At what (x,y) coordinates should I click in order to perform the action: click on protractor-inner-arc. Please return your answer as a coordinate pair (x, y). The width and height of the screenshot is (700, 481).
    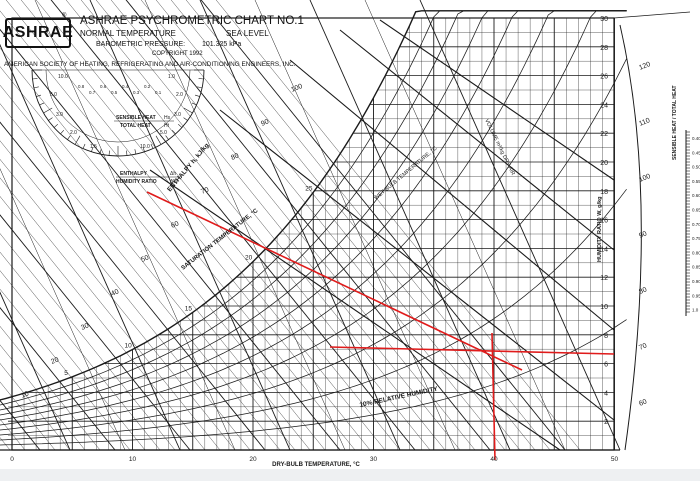
    Looking at the image, I should click on (118, 106).